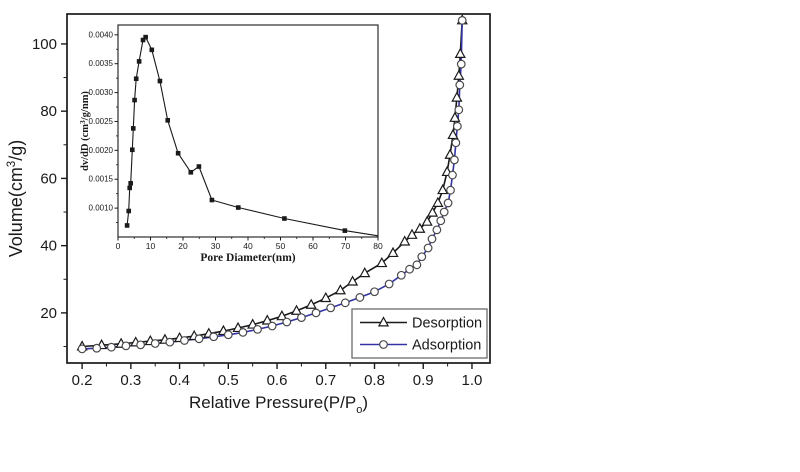 This screenshot has width=800, height=472. I want to click on legend-label: Adsorption, so click(446, 346).